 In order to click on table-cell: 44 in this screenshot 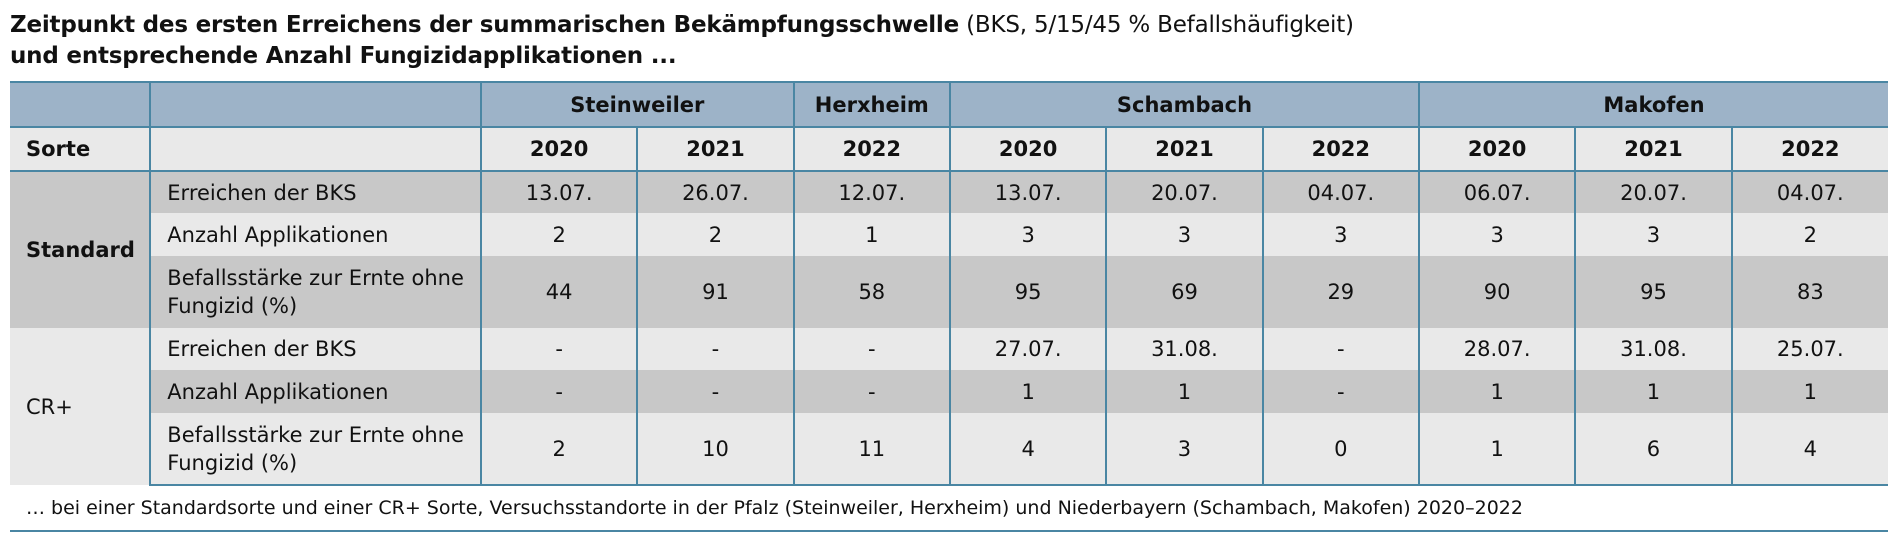, I will do `click(558, 292)`.